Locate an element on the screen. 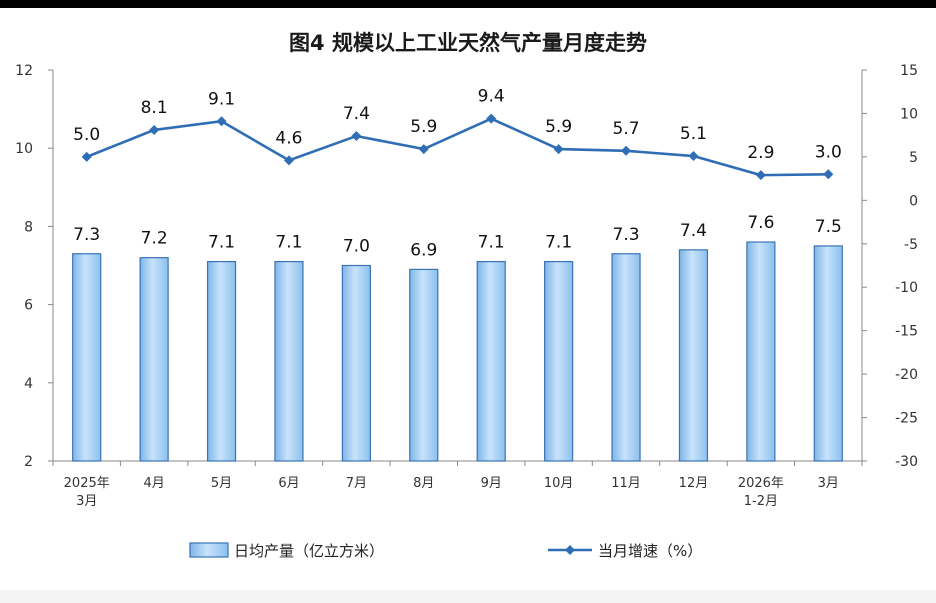  chart-title: 图4 规模以上工业天然气产量月度走势 is located at coordinates (468, 43).